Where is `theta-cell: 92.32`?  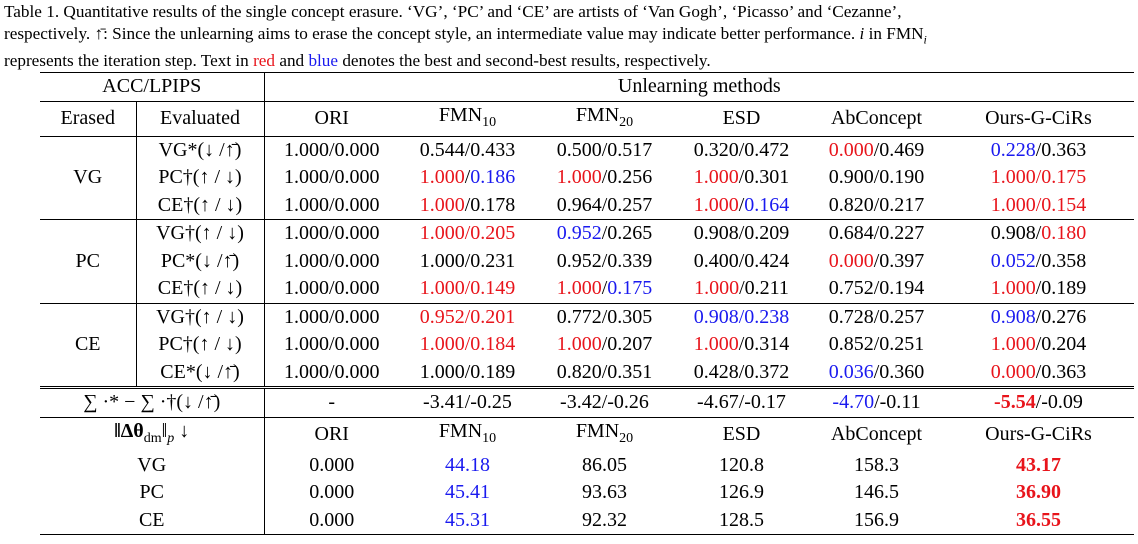 theta-cell: 92.32 is located at coordinates (604, 521).